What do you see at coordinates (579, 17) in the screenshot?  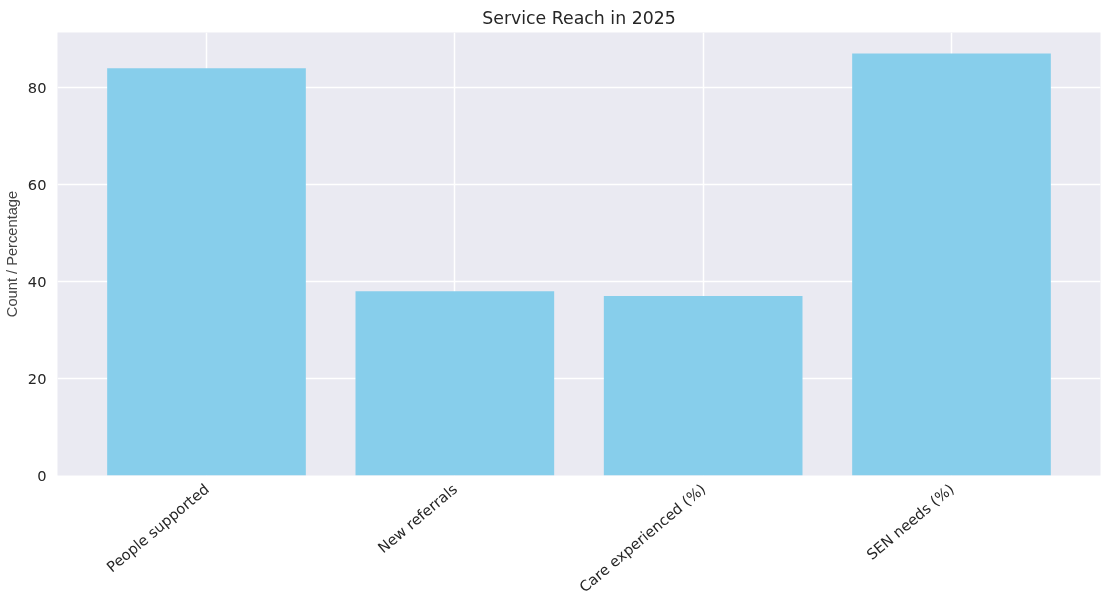 I see `chart-title: Service Reach in 2025` at bounding box center [579, 17].